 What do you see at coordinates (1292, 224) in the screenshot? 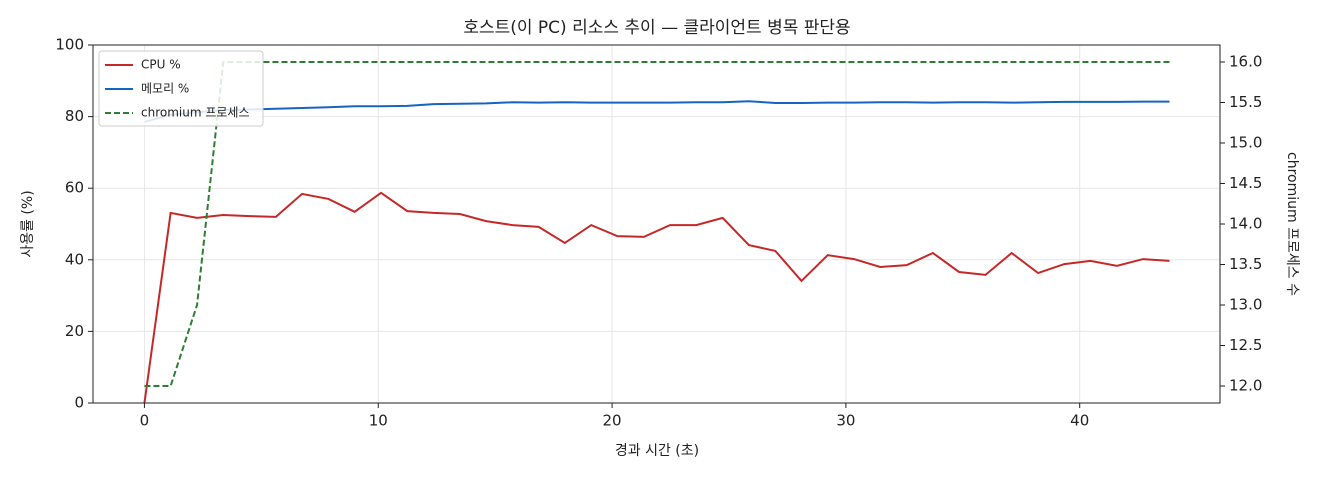
I see `y2-axis-label: chromium 프로세스 수` at bounding box center [1292, 224].